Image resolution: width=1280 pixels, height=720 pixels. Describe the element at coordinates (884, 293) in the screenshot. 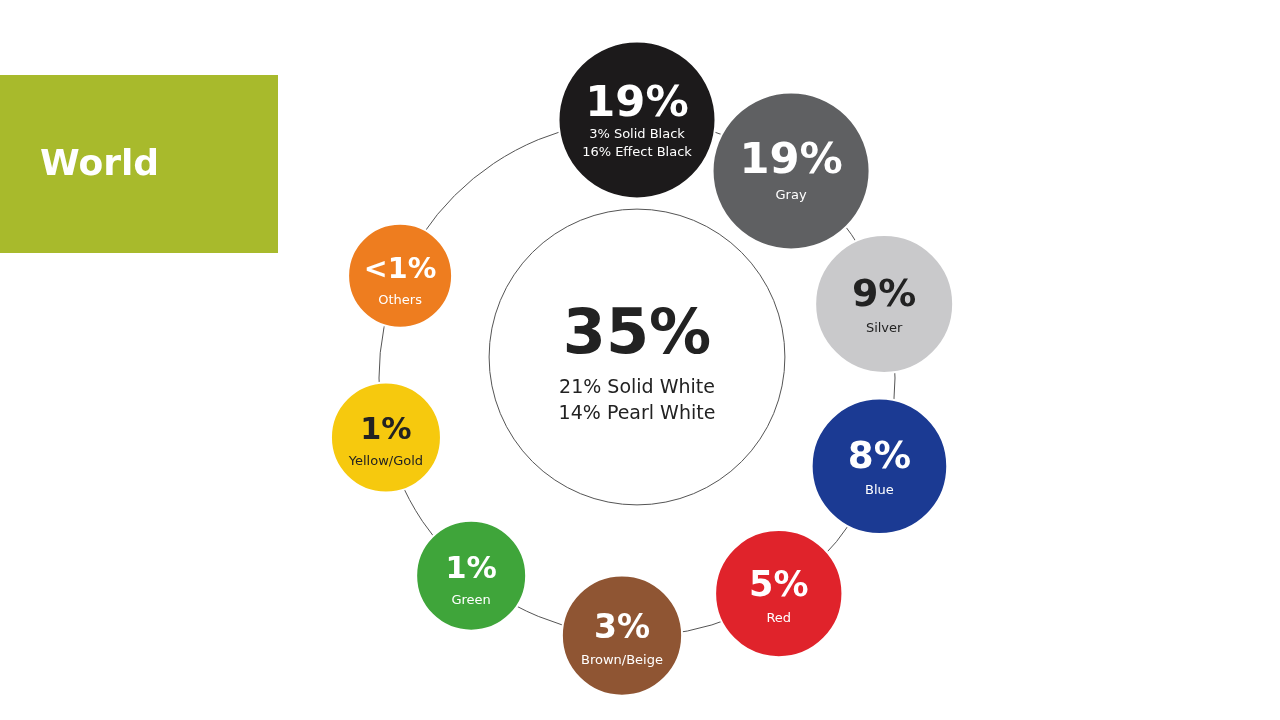

I see `data-label: 9%` at that location.